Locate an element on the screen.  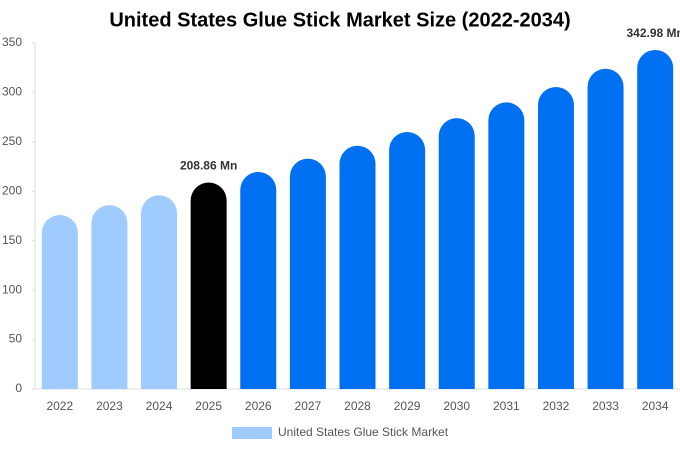
x-tick-label: 2023 is located at coordinates (109, 406).